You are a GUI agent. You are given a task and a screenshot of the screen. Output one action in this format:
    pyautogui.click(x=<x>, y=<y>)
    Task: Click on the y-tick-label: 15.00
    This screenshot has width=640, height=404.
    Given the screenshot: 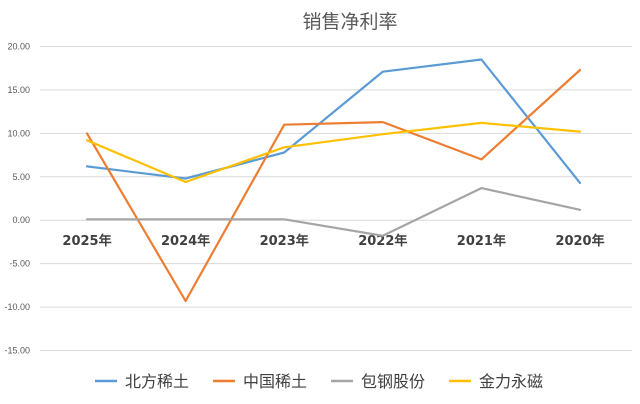 What is the action you would take?
    pyautogui.click(x=18, y=90)
    